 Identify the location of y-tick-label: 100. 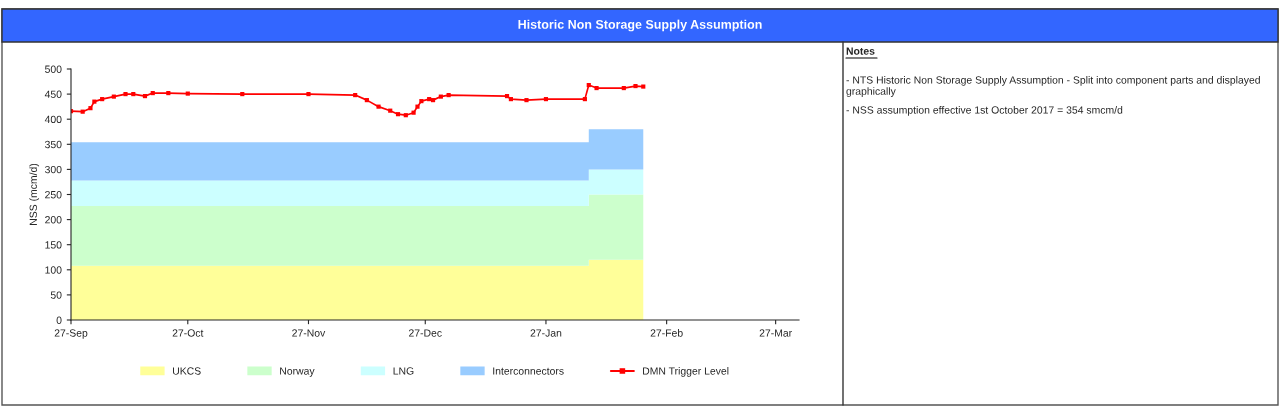
(53, 270).